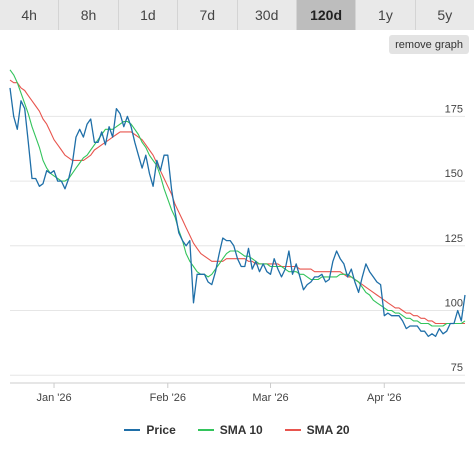 Image resolution: width=474 pixels, height=455 pixels. I want to click on legend-label: Price, so click(161, 430).